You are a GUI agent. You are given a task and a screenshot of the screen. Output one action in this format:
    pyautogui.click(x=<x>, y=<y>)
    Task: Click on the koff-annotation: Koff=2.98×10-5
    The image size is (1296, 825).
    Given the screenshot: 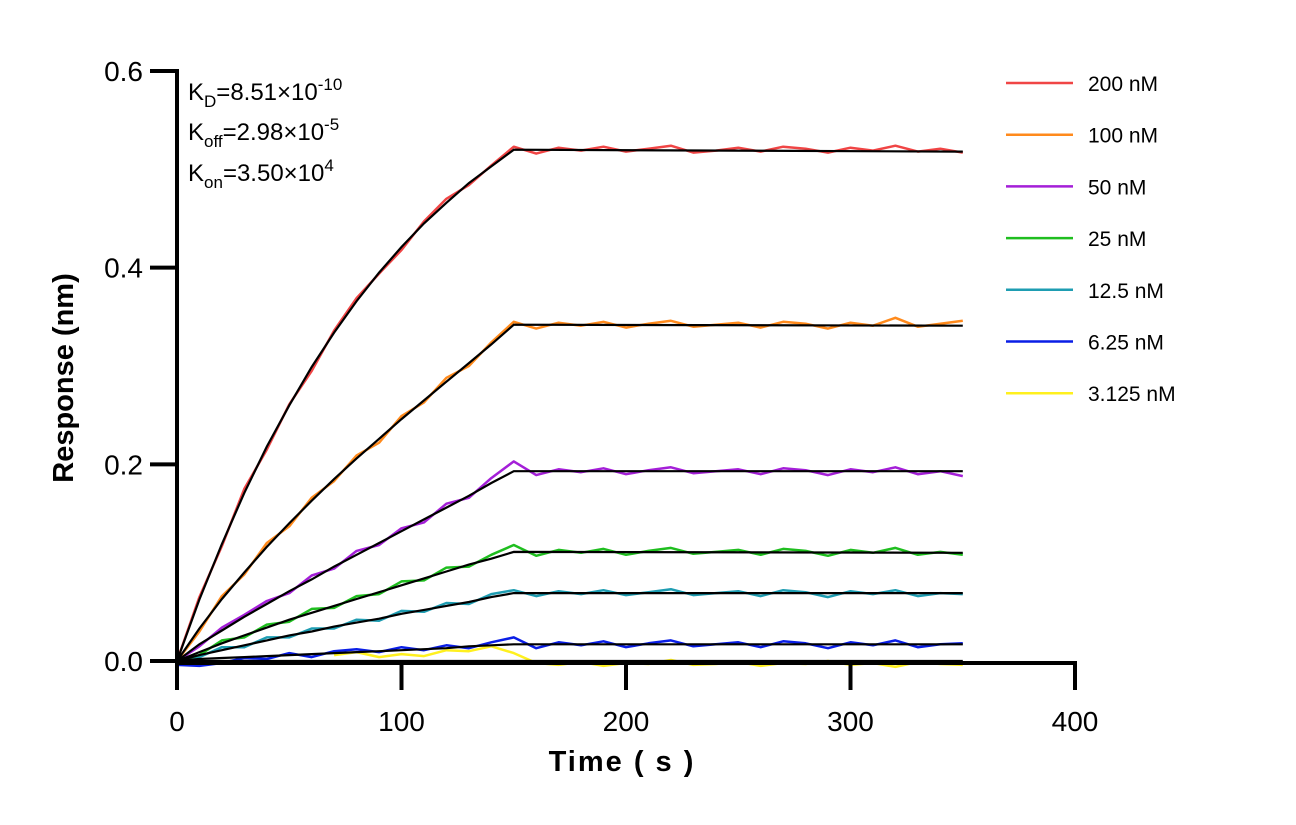 What is the action you would take?
    pyautogui.click(x=263, y=133)
    